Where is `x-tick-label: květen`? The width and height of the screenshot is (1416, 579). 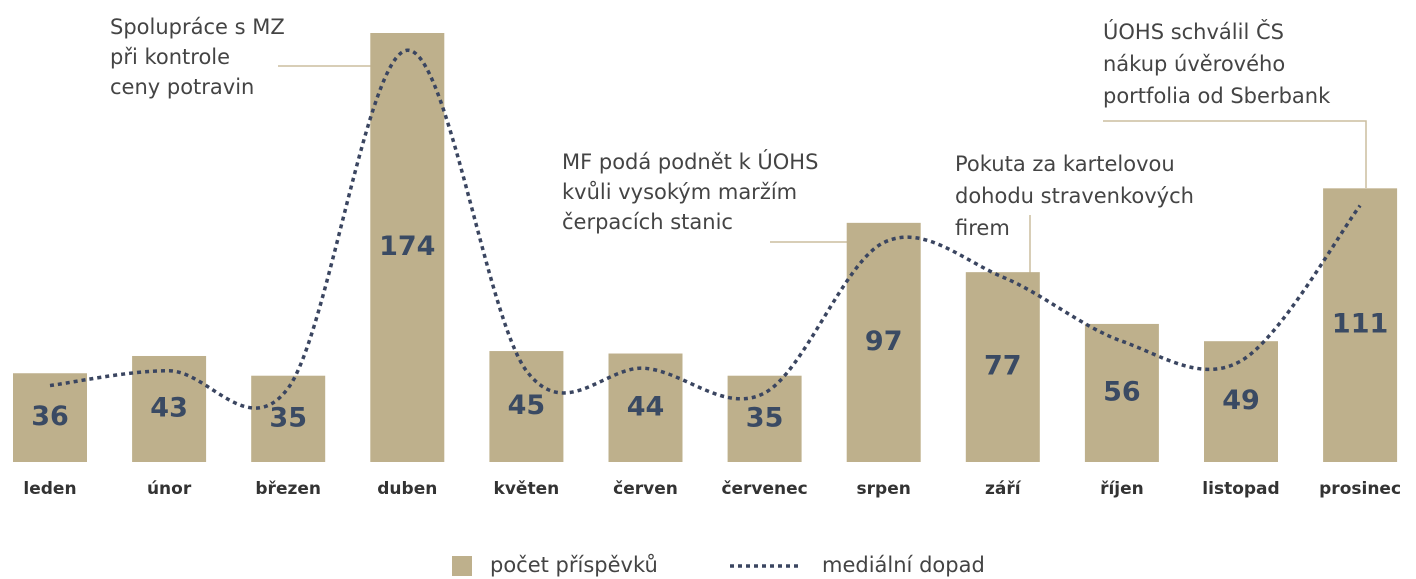 x-tick-label: květen is located at coordinates (527, 489).